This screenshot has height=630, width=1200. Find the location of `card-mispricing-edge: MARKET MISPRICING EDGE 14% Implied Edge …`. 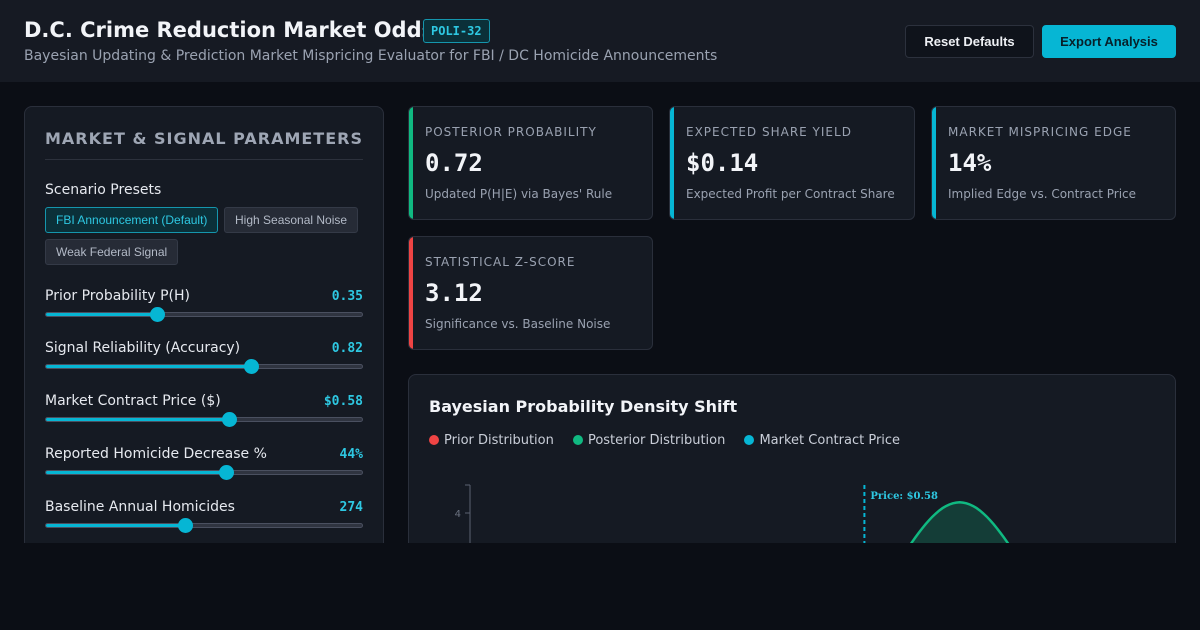

card-mispricing-edge: MARKET MISPRICING EDGE 14% Implied Edge … is located at coordinates (1053, 163).